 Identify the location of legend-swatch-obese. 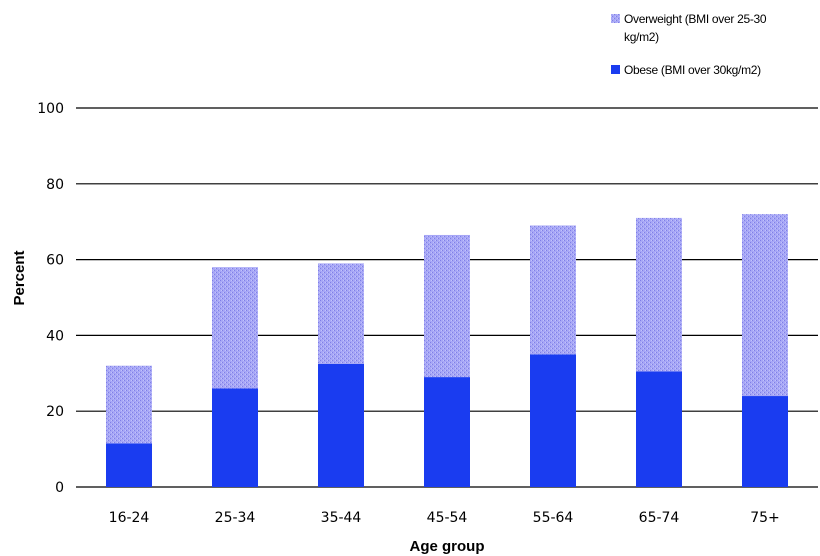
(615, 69).